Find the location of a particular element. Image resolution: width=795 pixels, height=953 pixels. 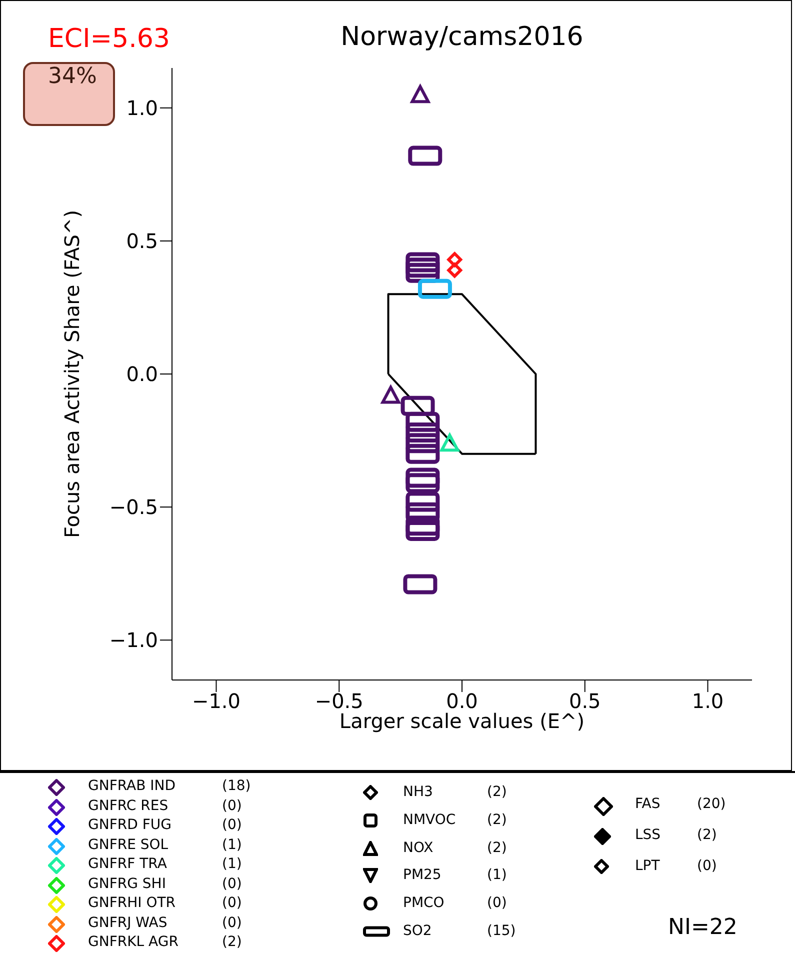

text: NOX is located at coordinates (418, 848).